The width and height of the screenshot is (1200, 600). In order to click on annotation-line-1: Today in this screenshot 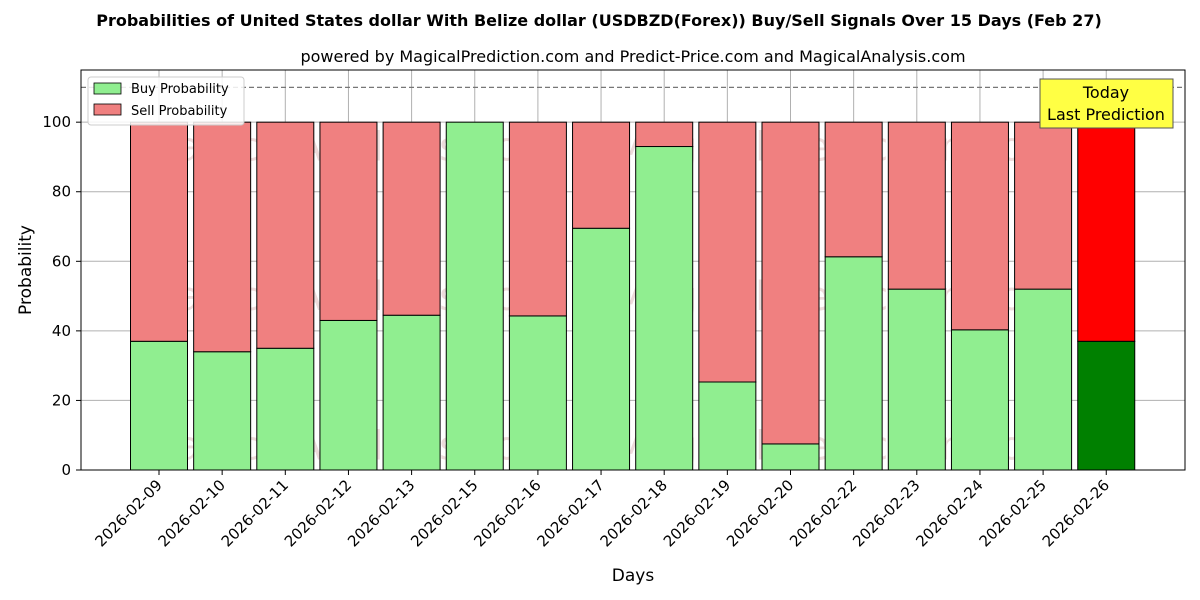, I will do `click(1105, 92)`.